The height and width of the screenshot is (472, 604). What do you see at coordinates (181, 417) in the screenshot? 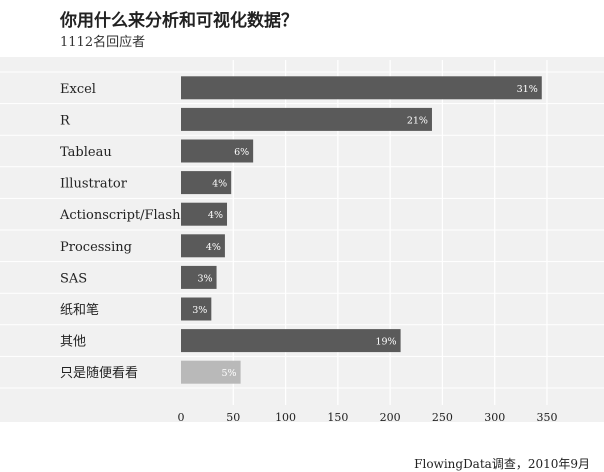
I see `x-tick-label: 0` at bounding box center [181, 417].